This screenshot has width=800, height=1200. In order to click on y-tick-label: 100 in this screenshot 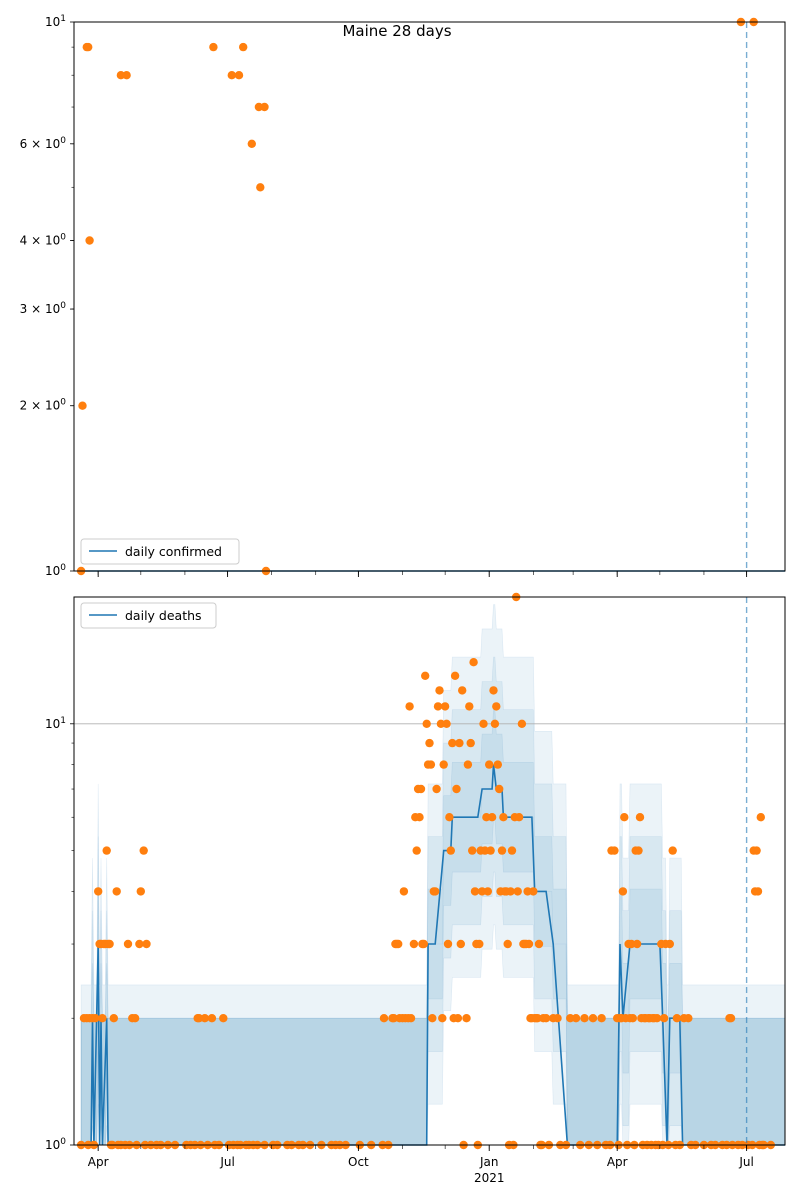, I will do `click(55, 570)`.